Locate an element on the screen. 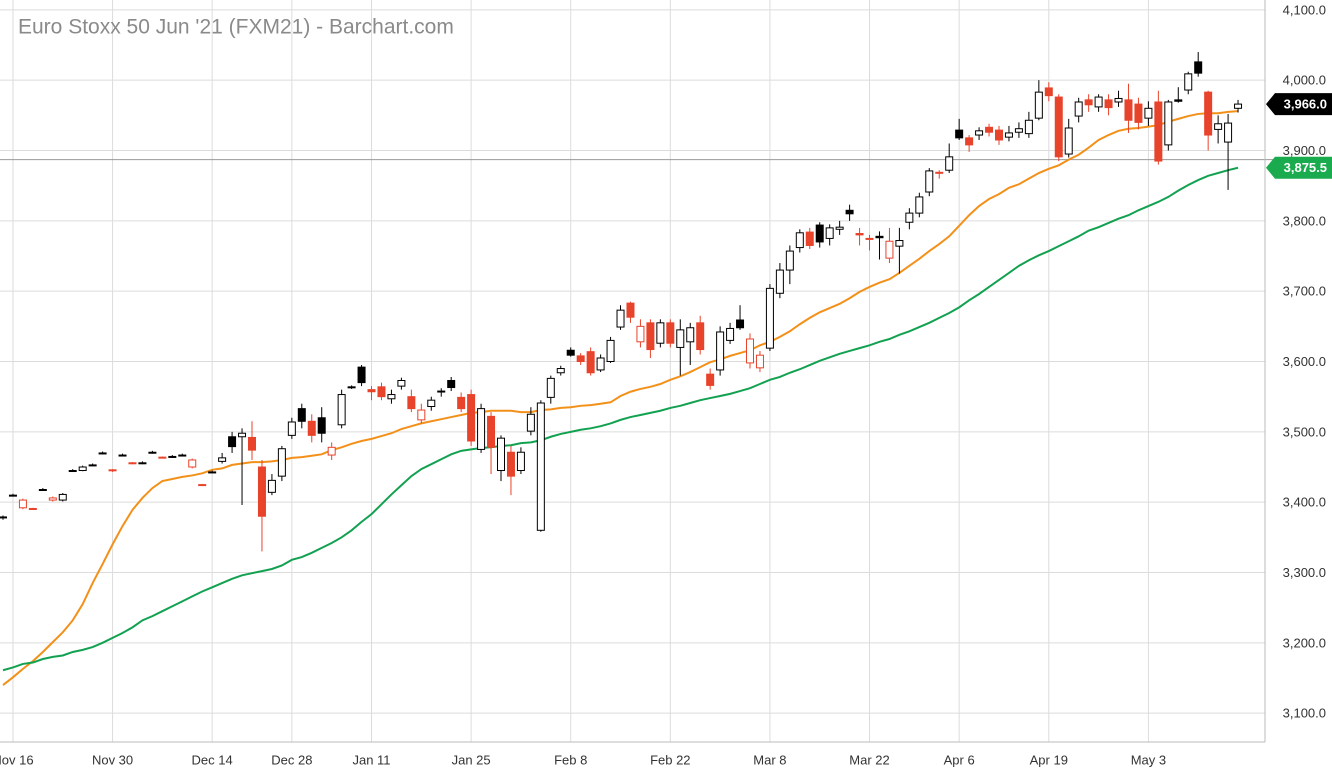 Image resolution: width=1332 pixels, height=774 pixels. y-tick-label: 3,200.0 is located at coordinates (1304, 642).